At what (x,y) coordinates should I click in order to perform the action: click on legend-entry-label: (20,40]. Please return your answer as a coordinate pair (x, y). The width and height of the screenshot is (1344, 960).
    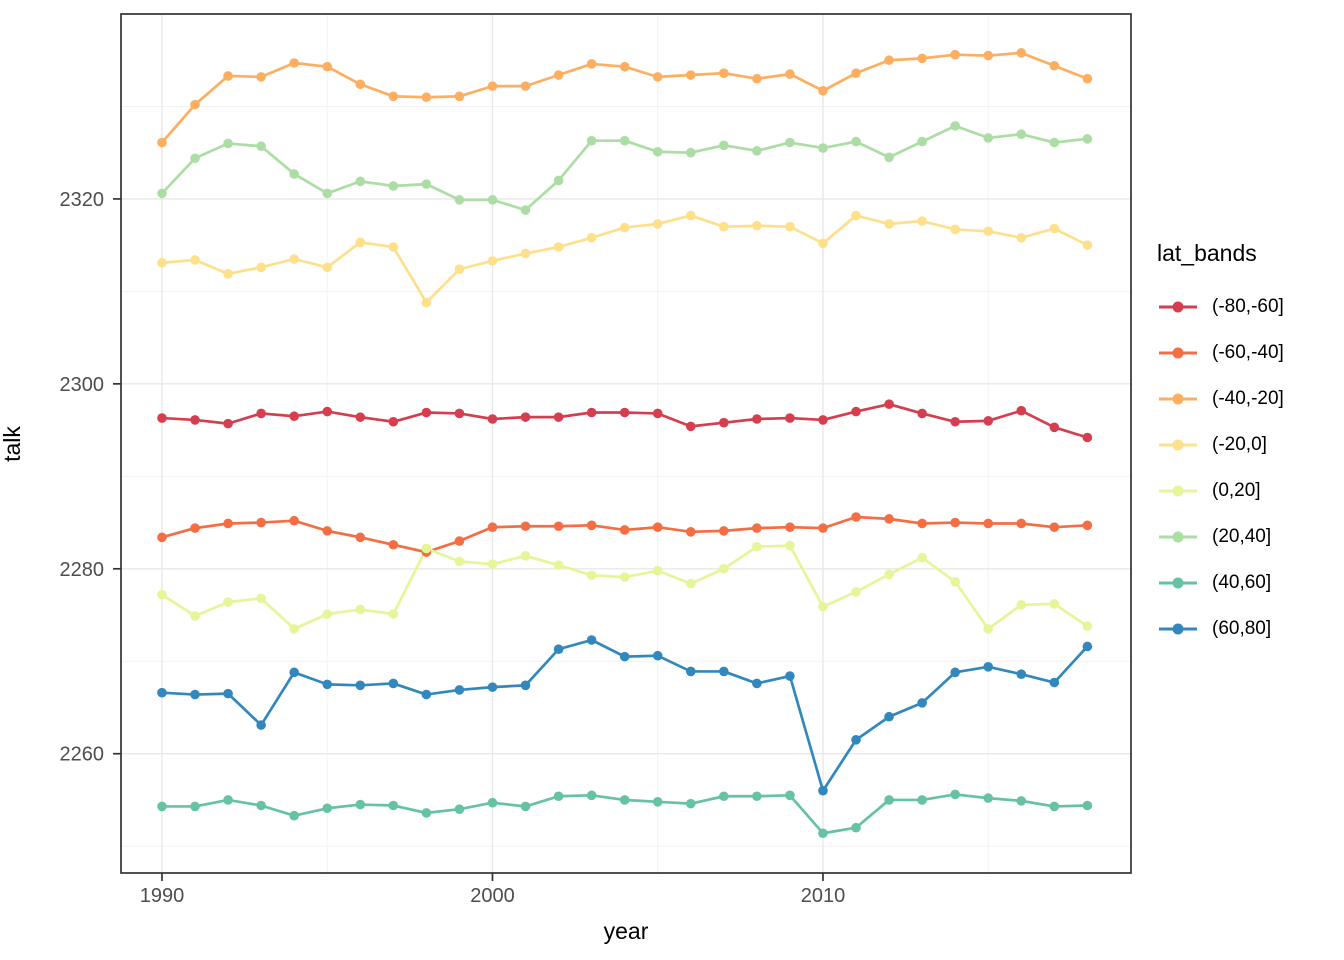
    Looking at the image, I should click on (1242, 536).